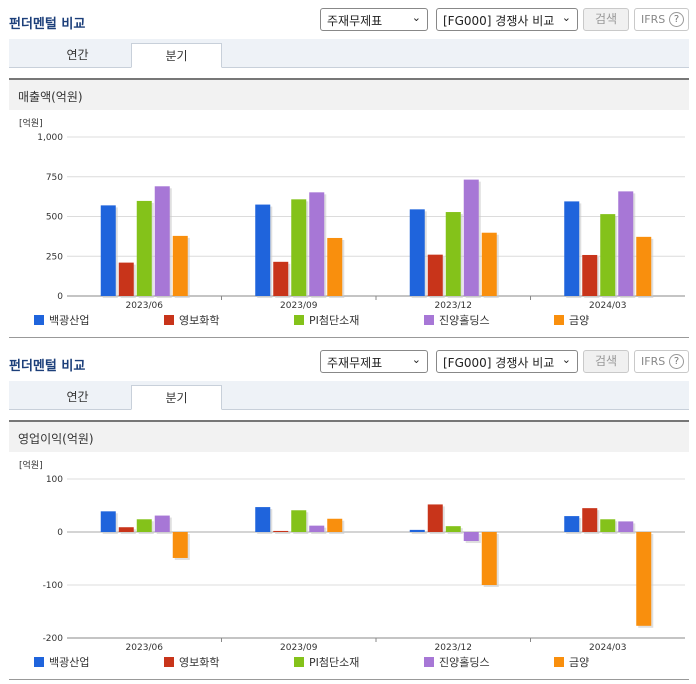 This screenshot has height=684, width=696. I want to click on y-tick-label: 100, so click(54, 480).